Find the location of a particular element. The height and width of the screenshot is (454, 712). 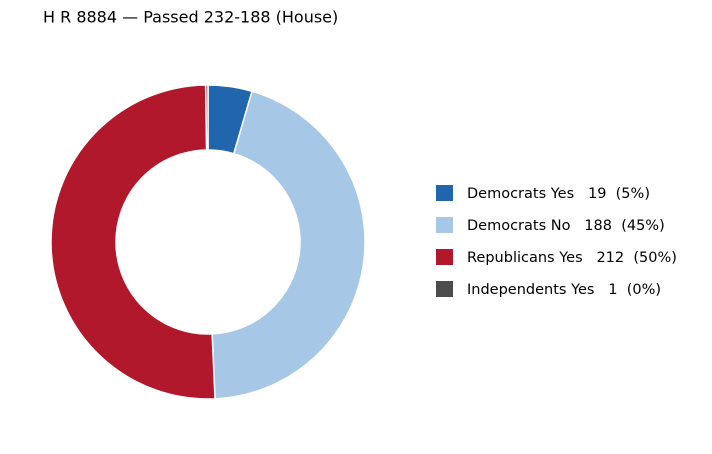

legend-label: Republicans Yes 212 (50%) is located at coordinates (572, 258).